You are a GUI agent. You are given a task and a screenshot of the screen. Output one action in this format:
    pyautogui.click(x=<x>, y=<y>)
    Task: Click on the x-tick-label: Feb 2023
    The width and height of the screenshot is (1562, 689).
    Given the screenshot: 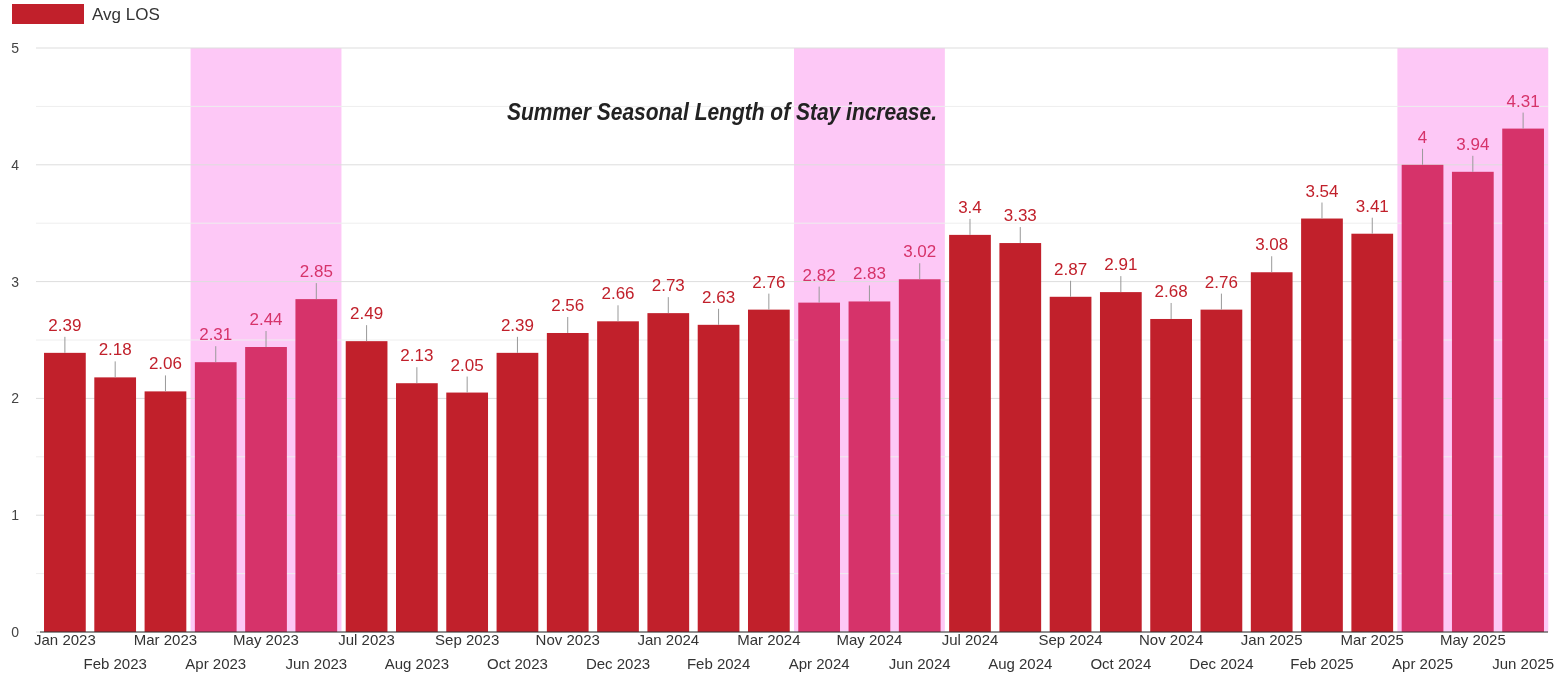 What is the action you would take?
    pyautogui.click(x=115, y=663)
    